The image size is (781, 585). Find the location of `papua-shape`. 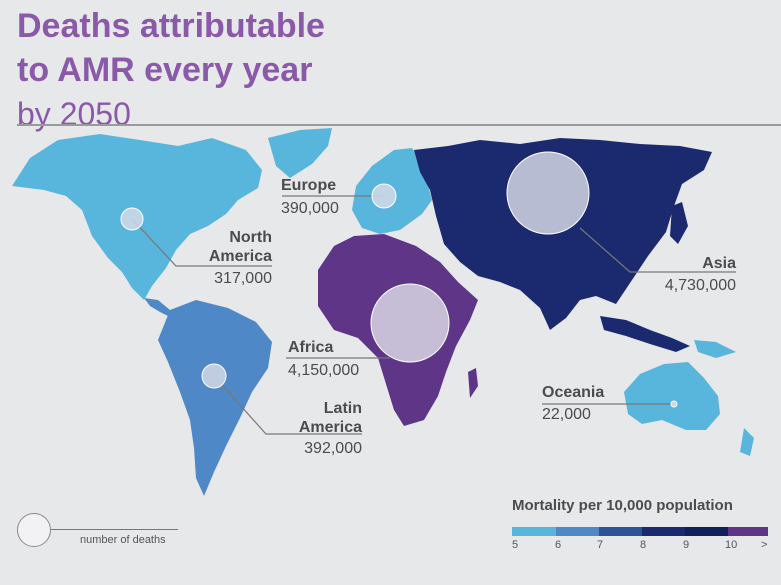

papua-shape is located at coordinates (715, 349).